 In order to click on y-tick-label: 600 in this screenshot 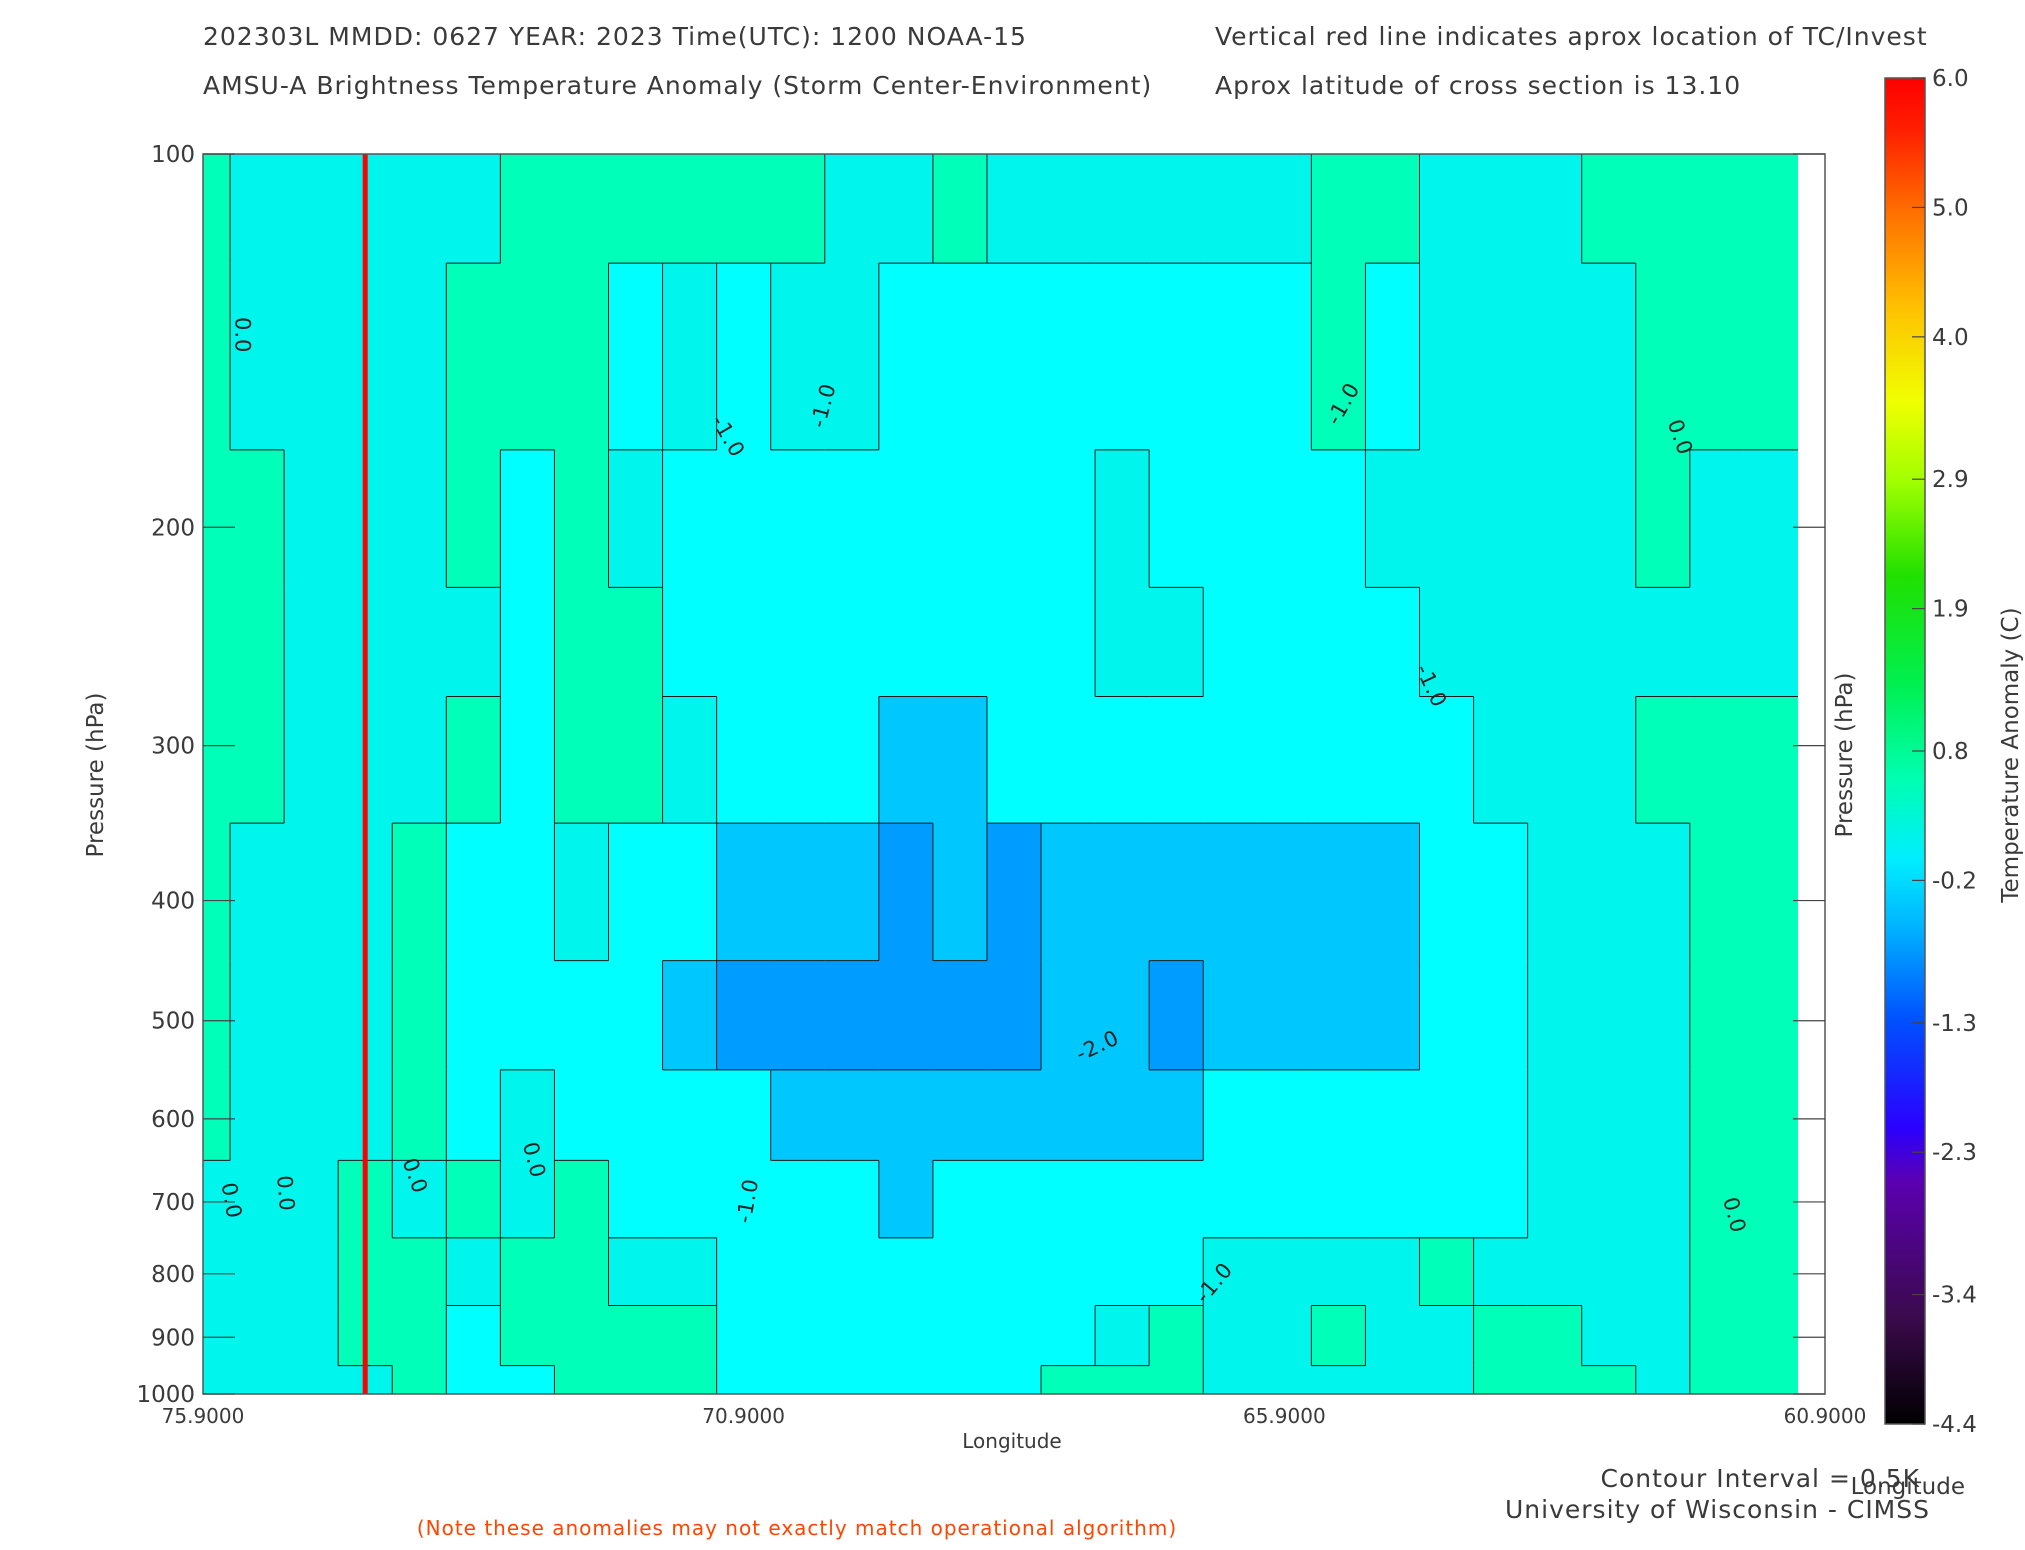, I will do `click(173, 1120)`.